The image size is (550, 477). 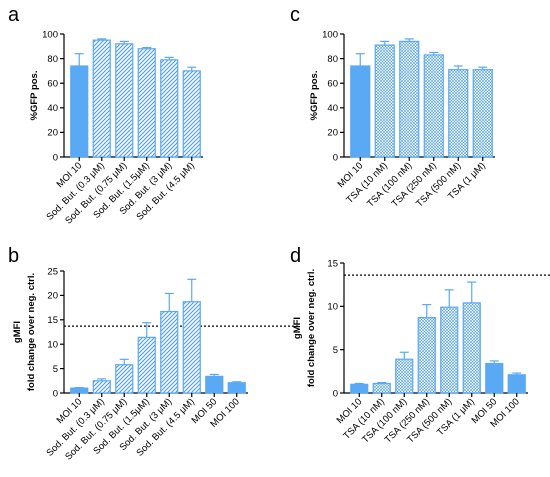 What do you see at coordinates (14, 15) in the screenshot?
I see `panel-a-letter: a` at bounding box center [14, 15].